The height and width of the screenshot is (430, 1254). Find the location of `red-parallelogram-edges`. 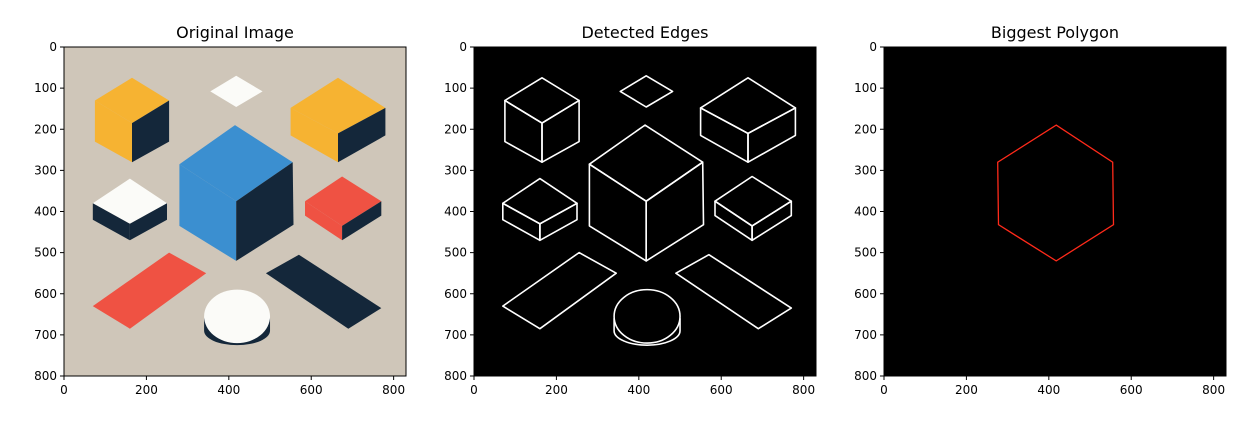

red-parallelogram-edges is located at coordinates (559, 290).